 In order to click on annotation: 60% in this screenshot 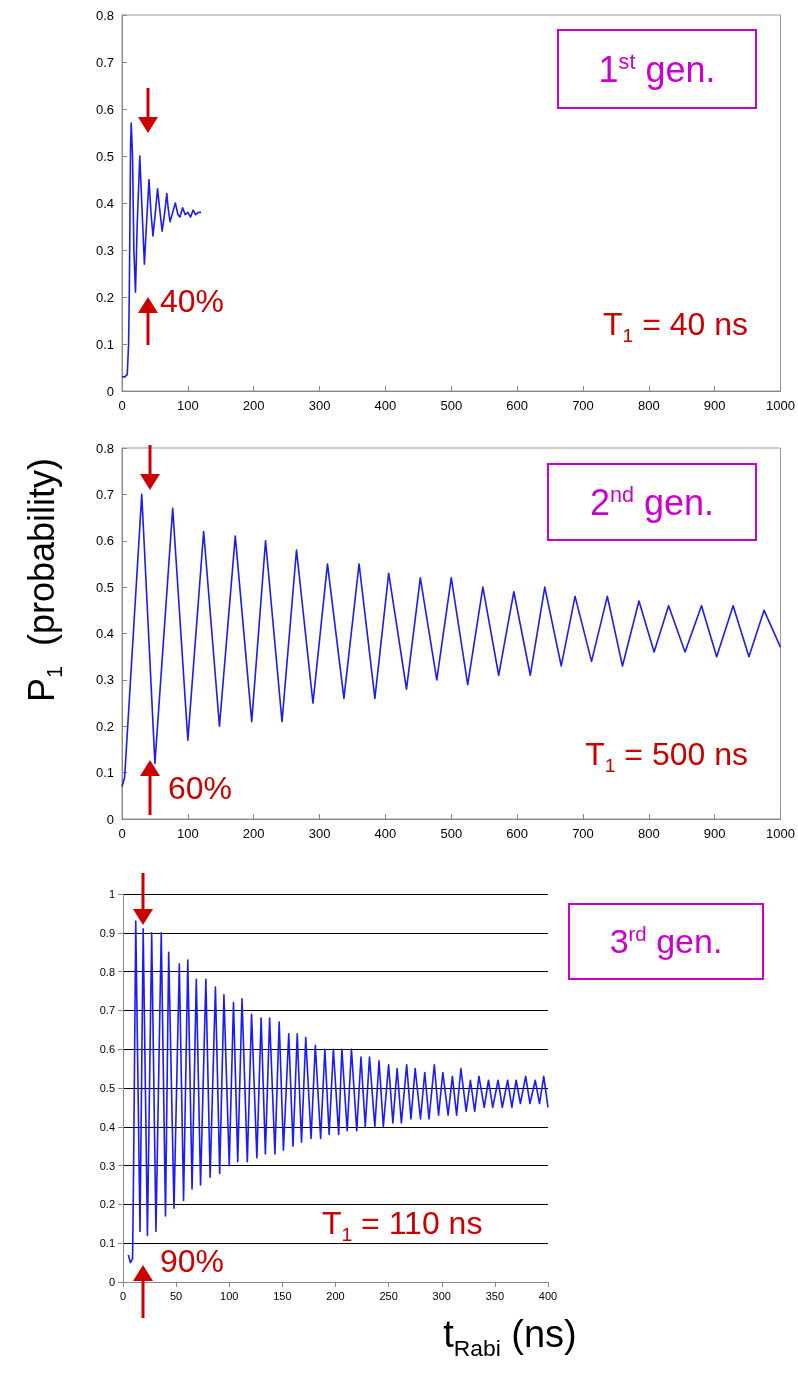, I will do `click(200, 788)`.